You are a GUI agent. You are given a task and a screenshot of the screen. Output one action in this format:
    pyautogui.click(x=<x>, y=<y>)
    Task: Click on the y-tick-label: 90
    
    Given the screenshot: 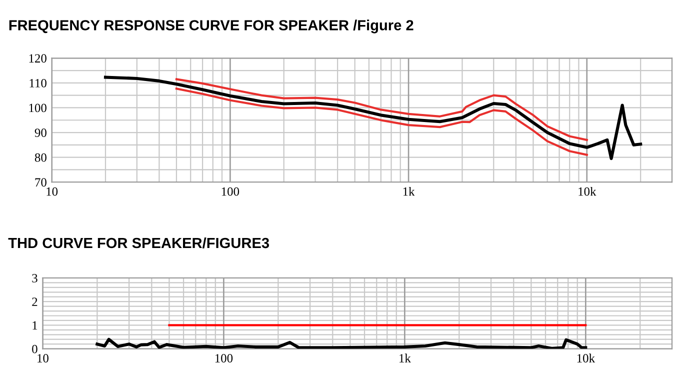 What is the action you would take?
    pyautogui.click(x=40, y=132)
    